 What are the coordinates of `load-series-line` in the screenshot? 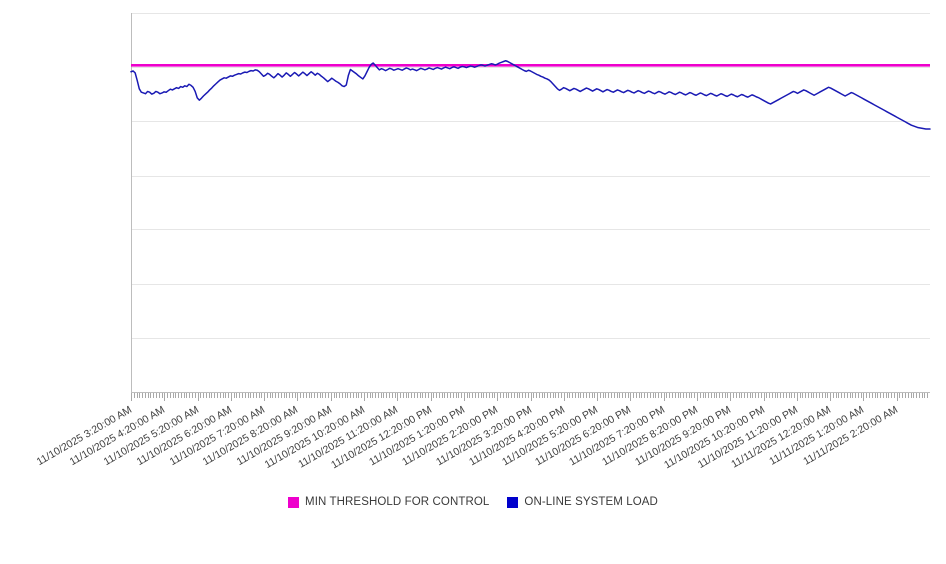 It's located at (530, 95).